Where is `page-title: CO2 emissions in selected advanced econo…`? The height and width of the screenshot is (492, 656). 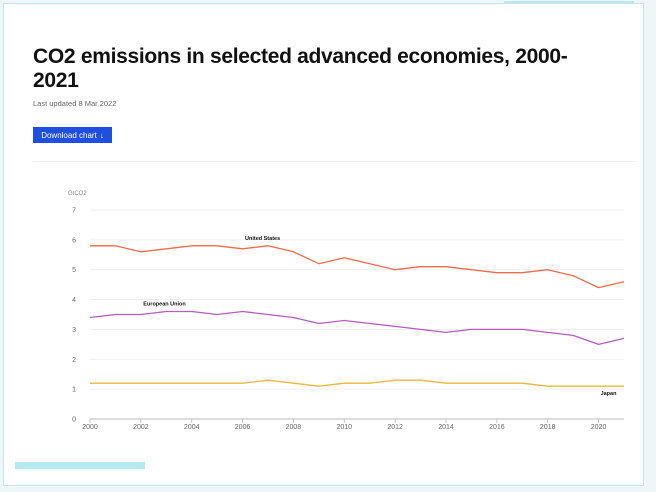 page-title: CO2 emissions in selected advanced econo… is located at coordinates (300, 68).